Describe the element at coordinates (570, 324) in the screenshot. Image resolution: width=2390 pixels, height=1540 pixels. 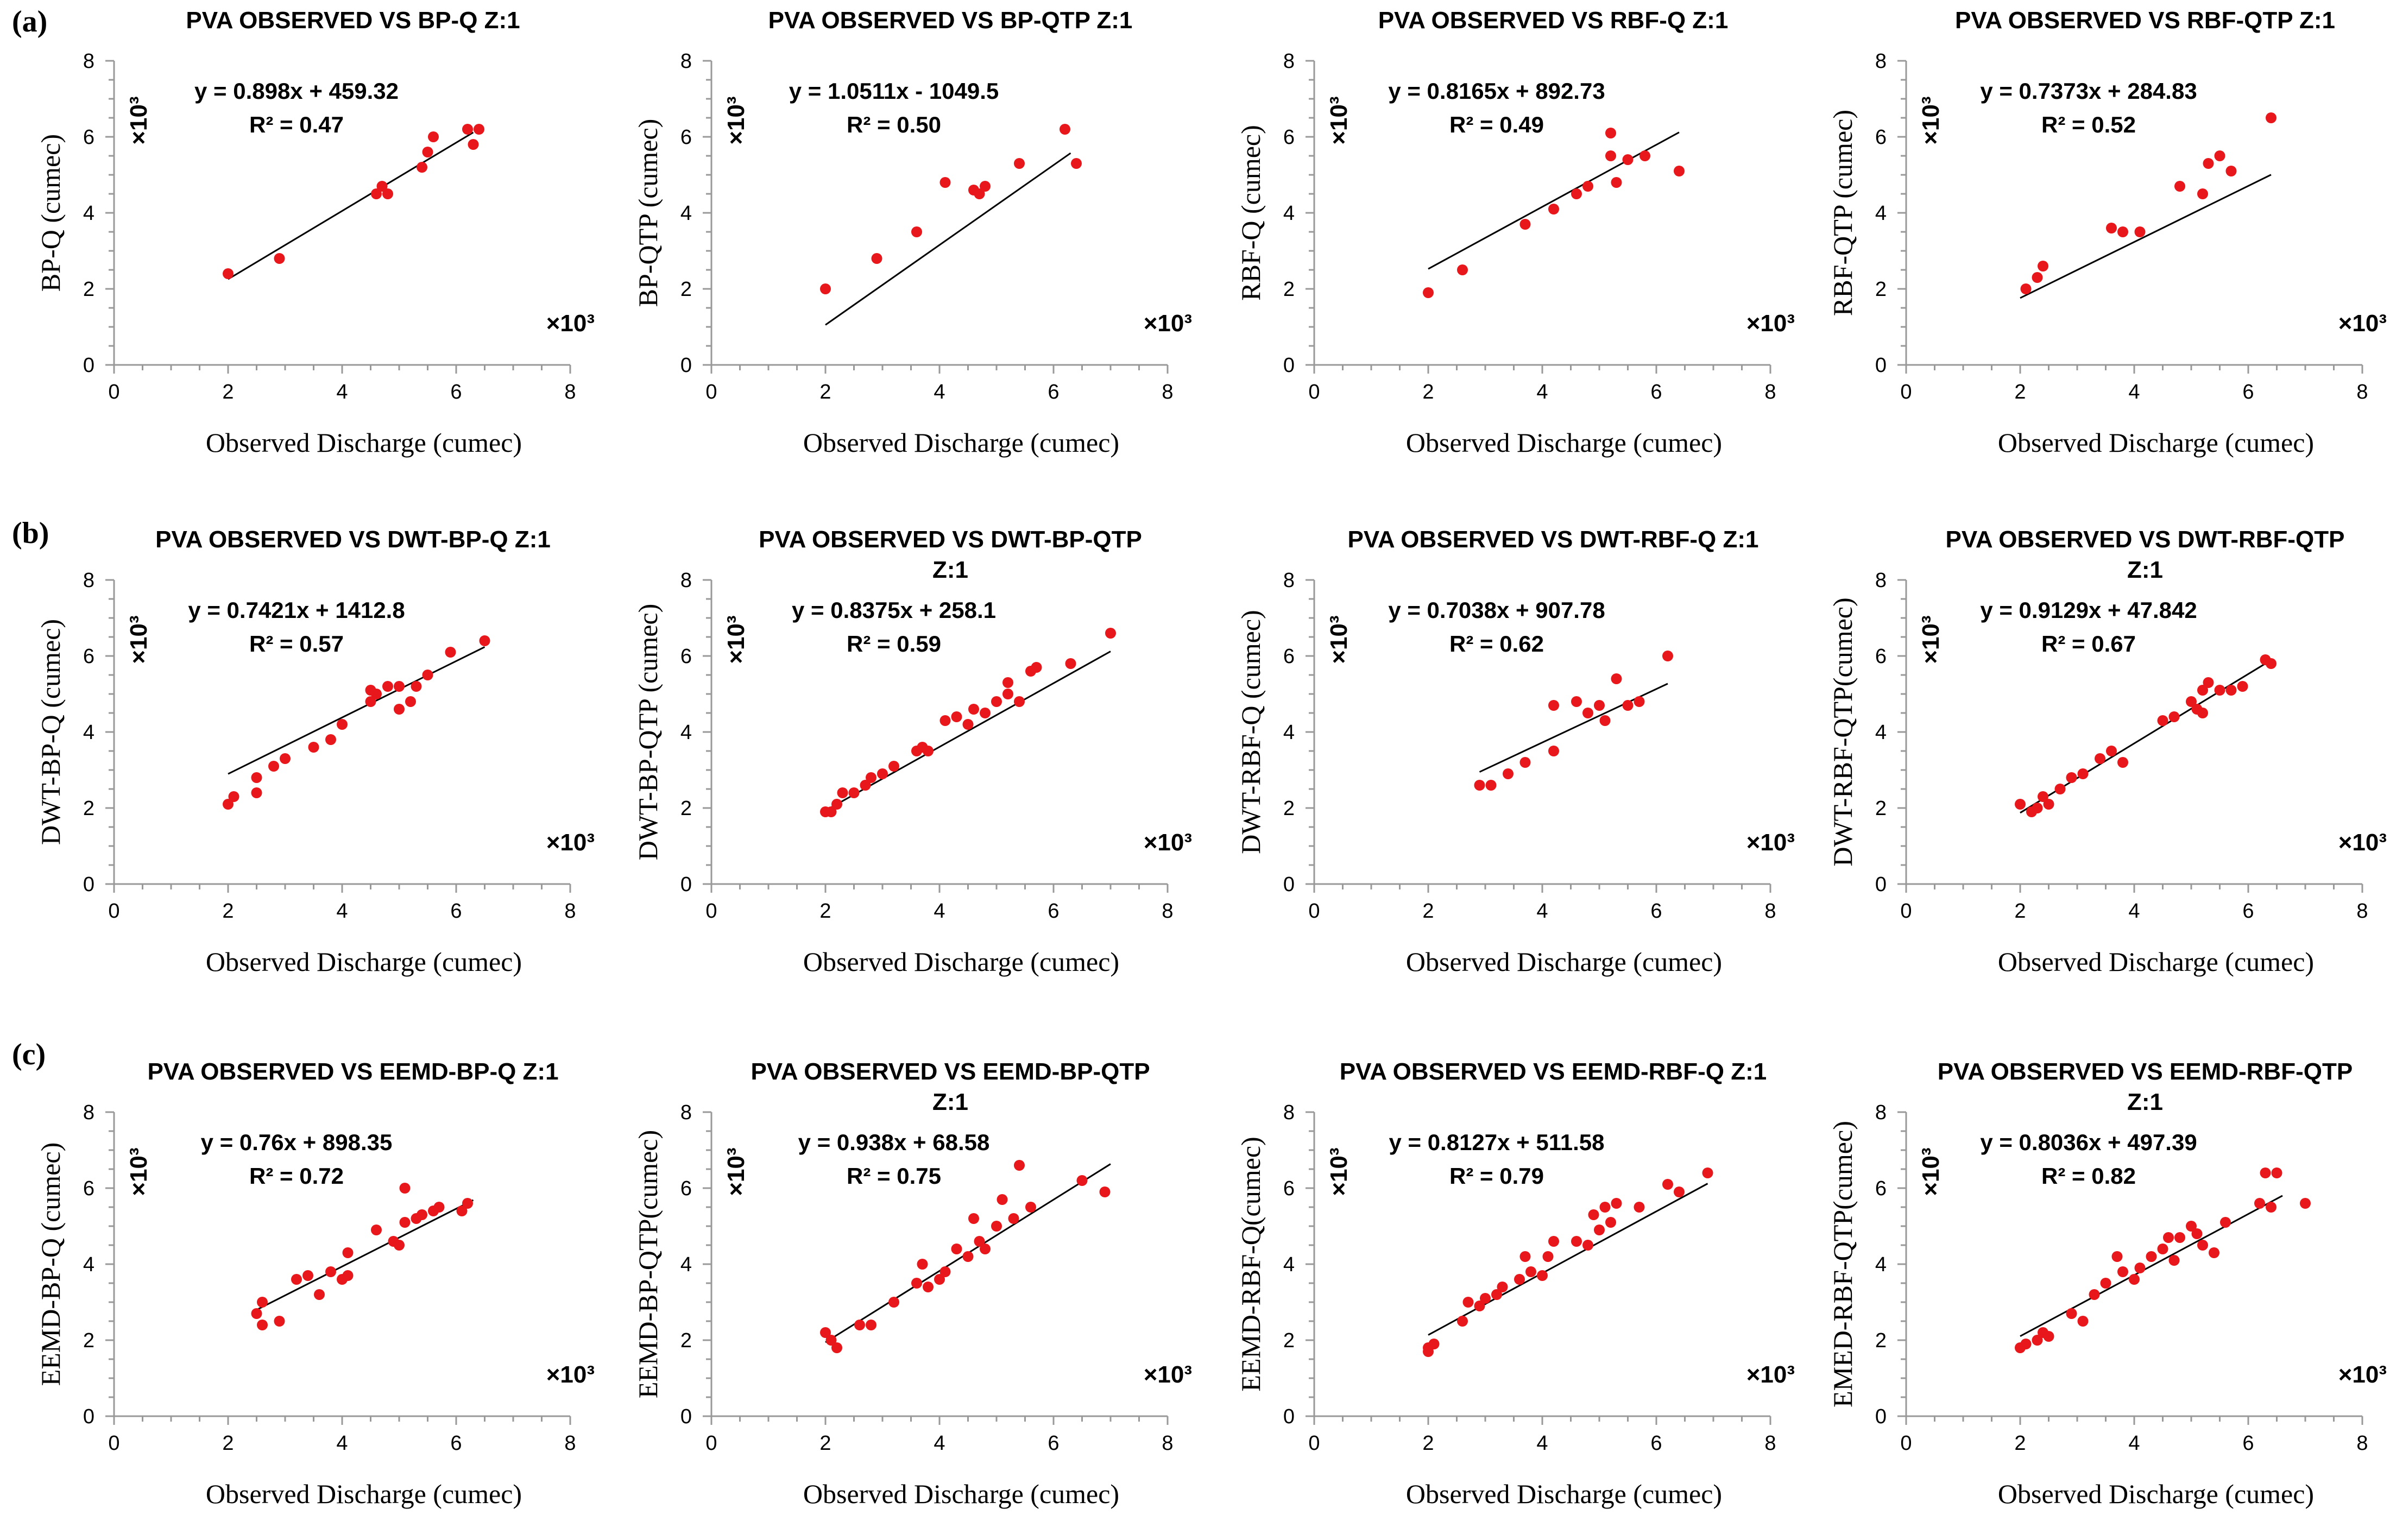
I see `x-multiplier: ×10³` at that location.